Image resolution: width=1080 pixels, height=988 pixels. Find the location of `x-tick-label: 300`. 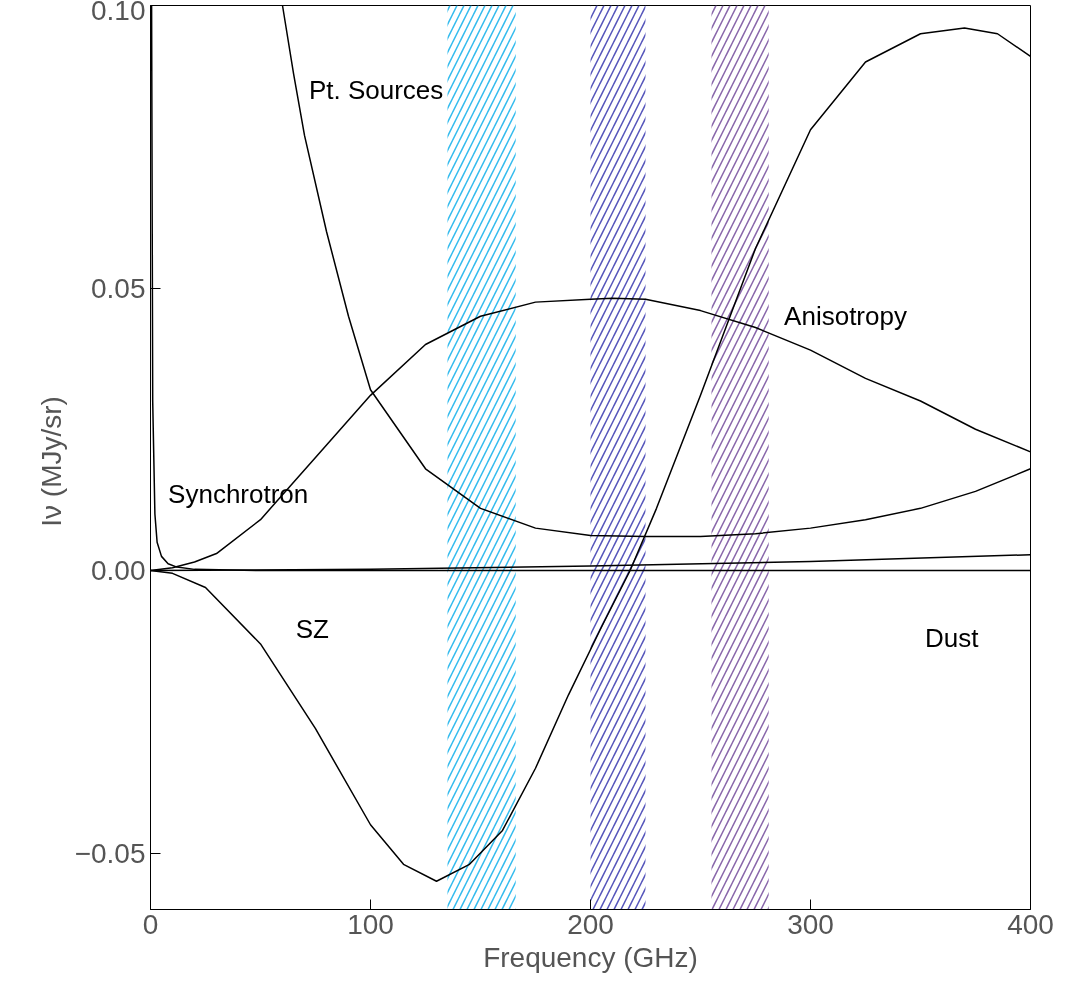

x-tick-label: 300 is located at coordinates (810, 924).